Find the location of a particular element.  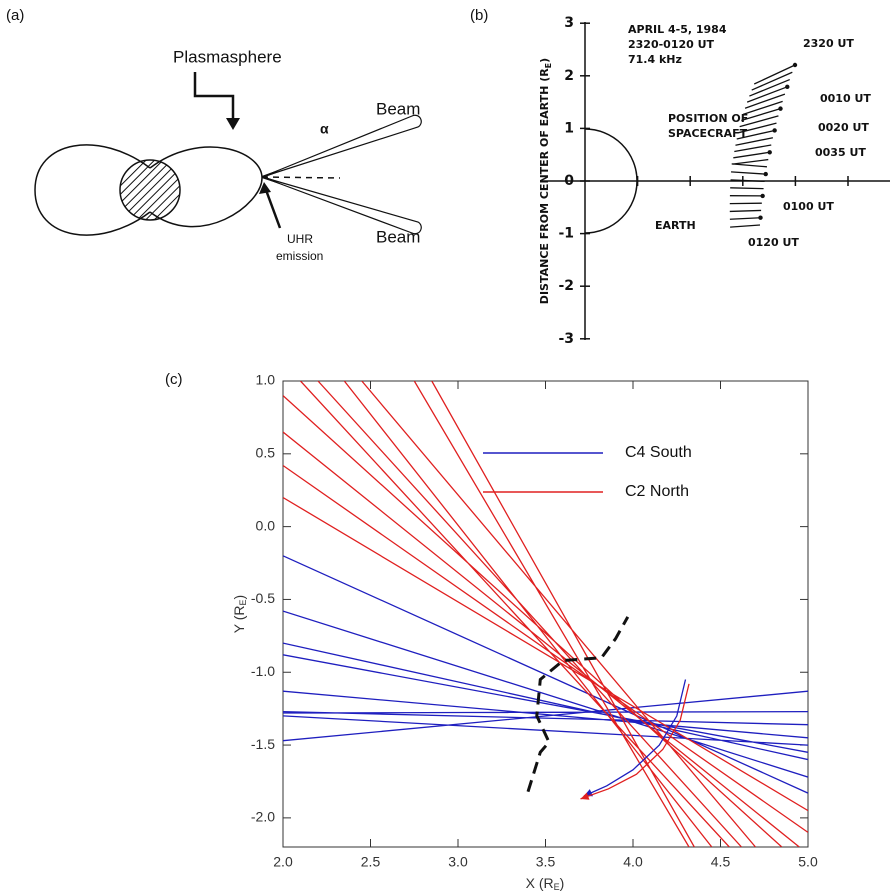

x-tick-label: 3.0 is located at coordinates (458, 862).